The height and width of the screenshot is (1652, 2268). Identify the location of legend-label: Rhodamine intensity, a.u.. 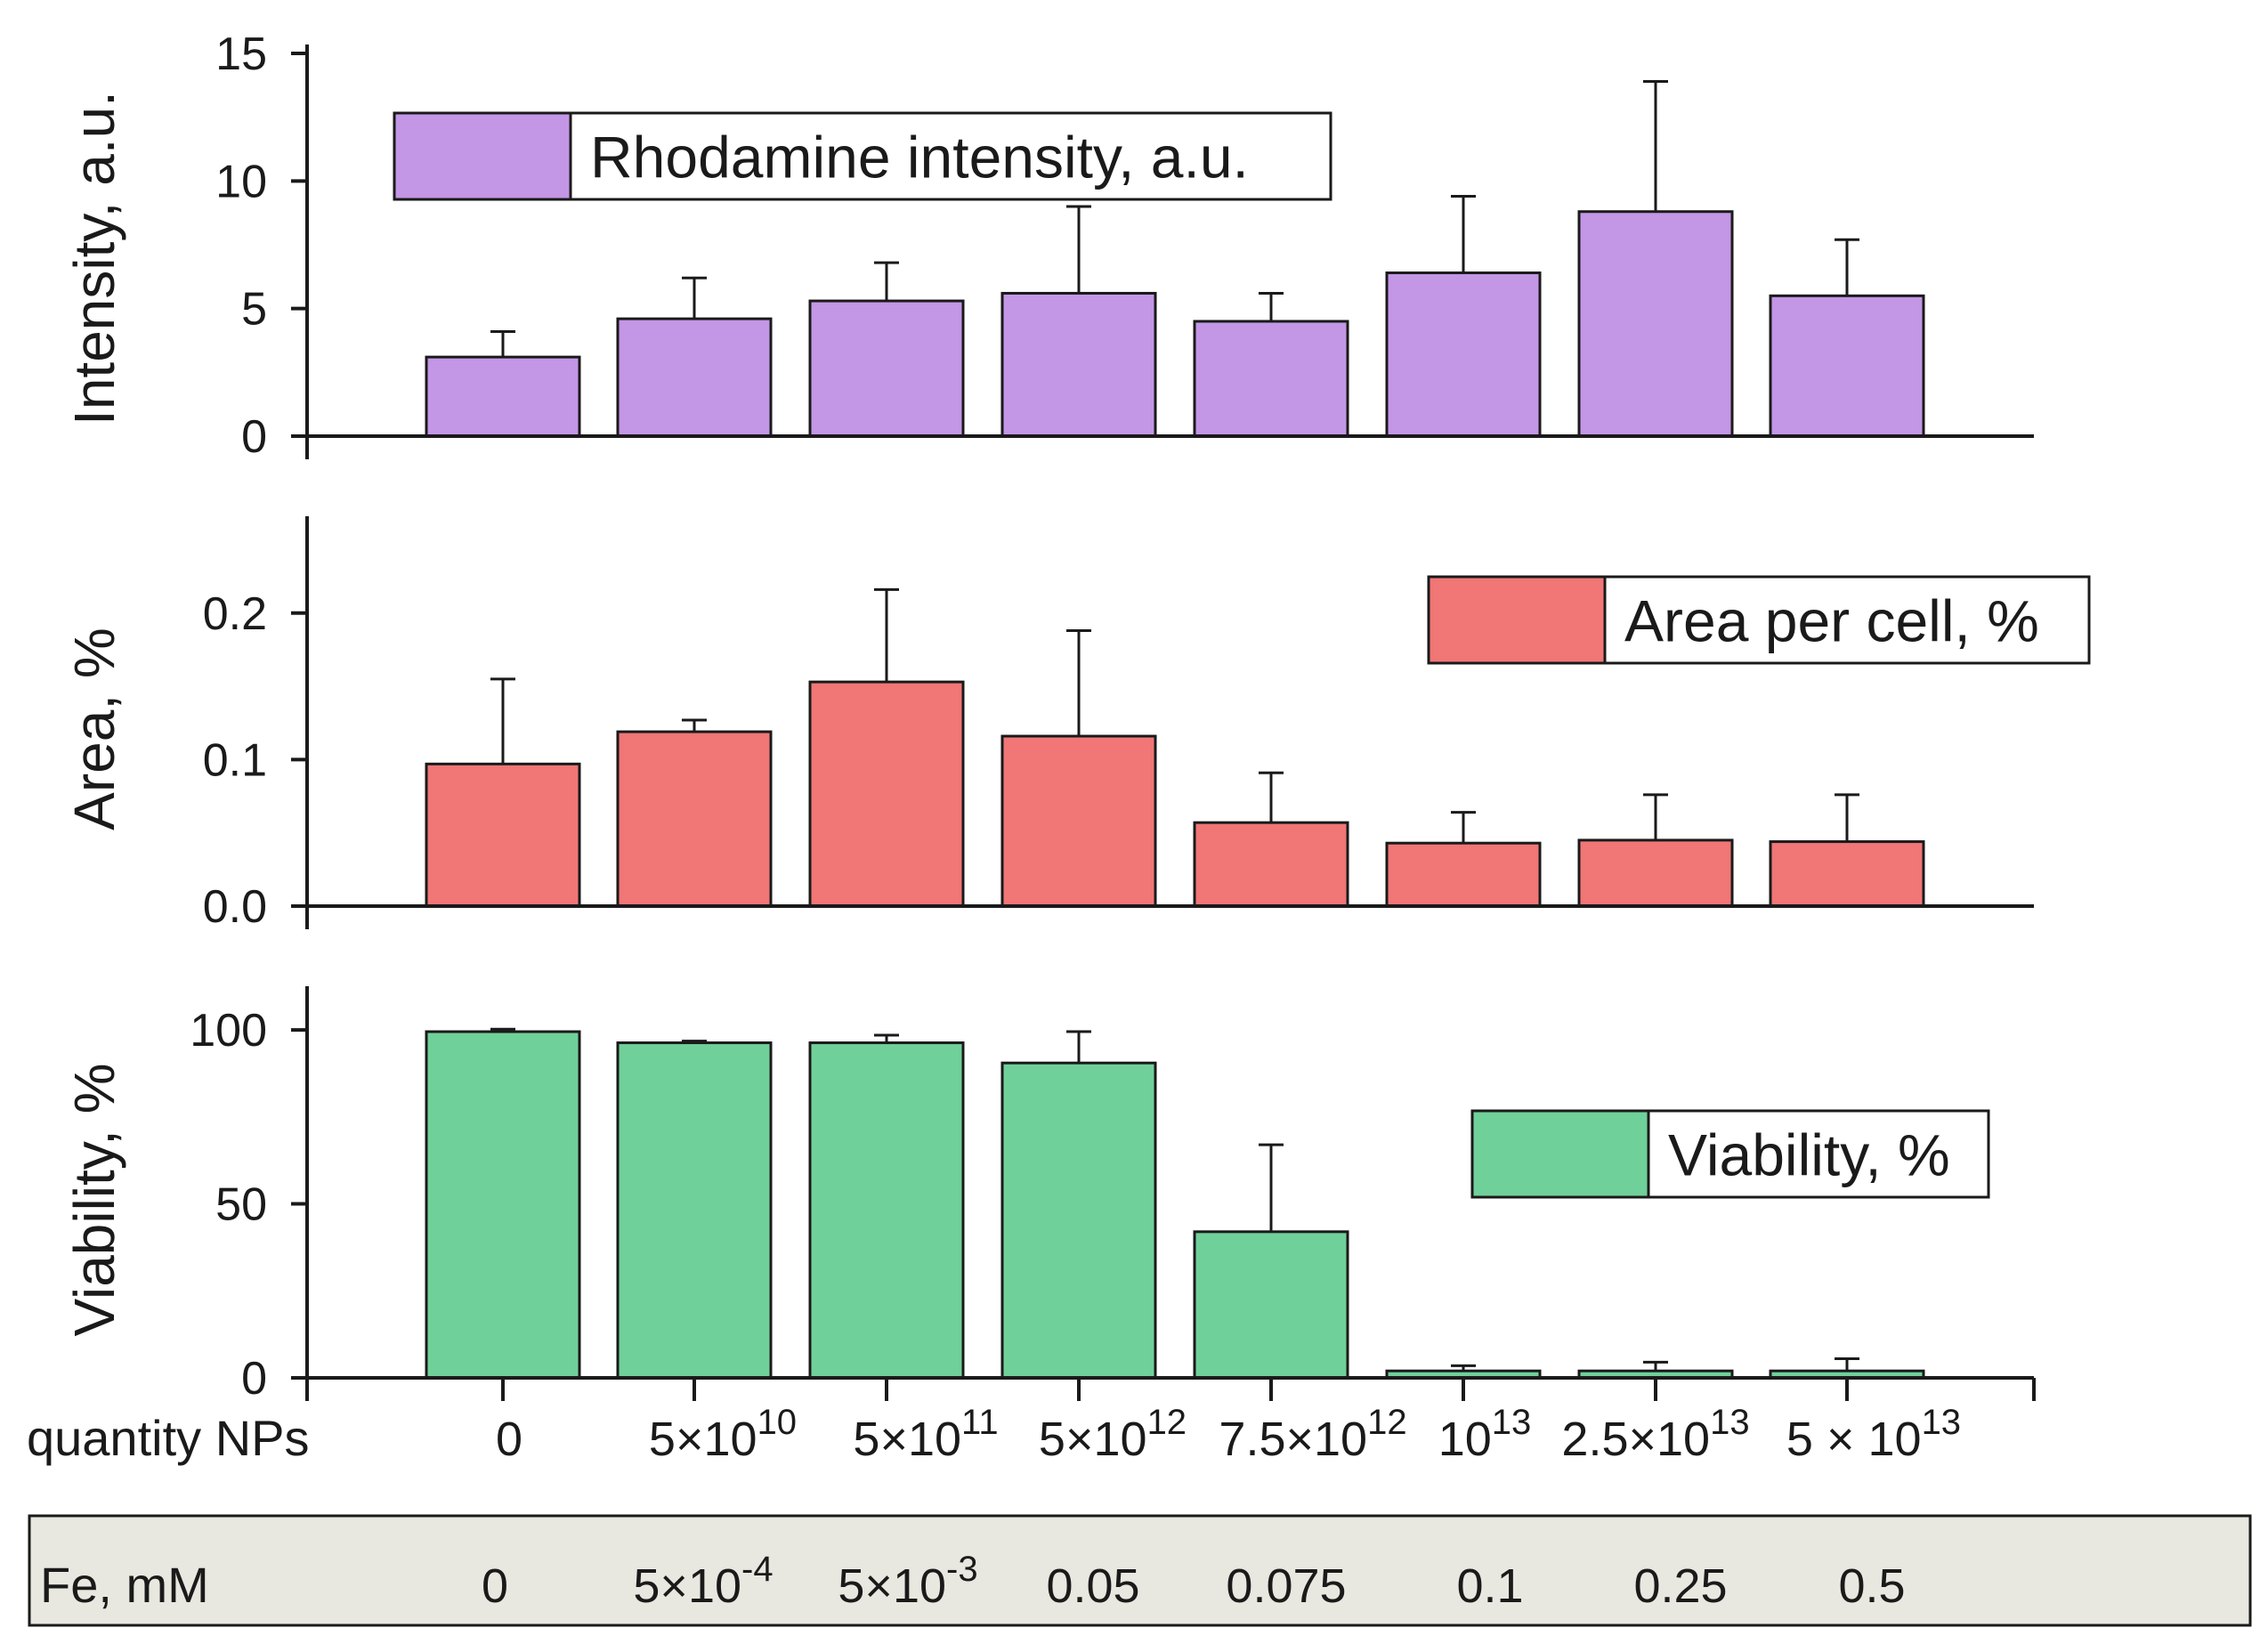
(920, 157).